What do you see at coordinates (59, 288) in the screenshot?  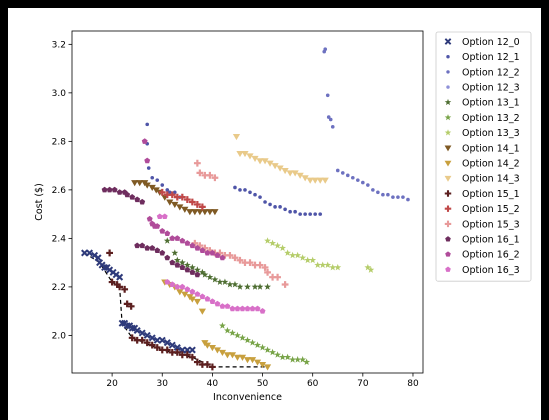 I see `y-tick-label: 2.2` at bounding box center [59, 288].